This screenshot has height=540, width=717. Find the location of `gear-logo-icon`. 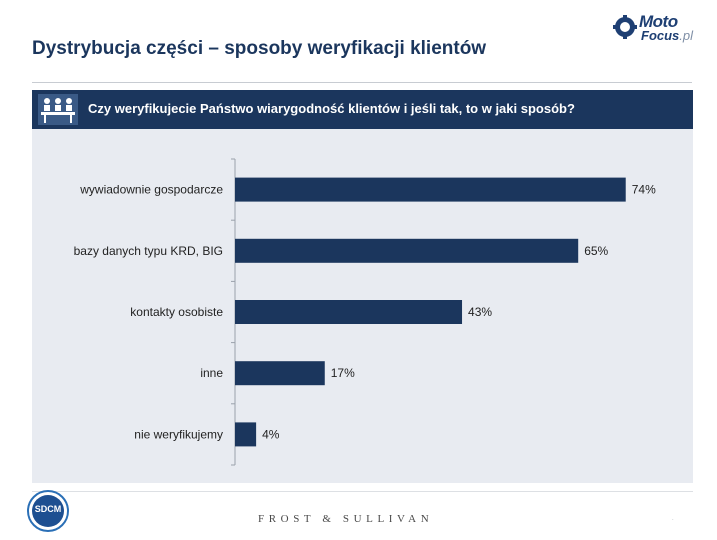

gear-logo-icon is located at coordinates (625, 27).